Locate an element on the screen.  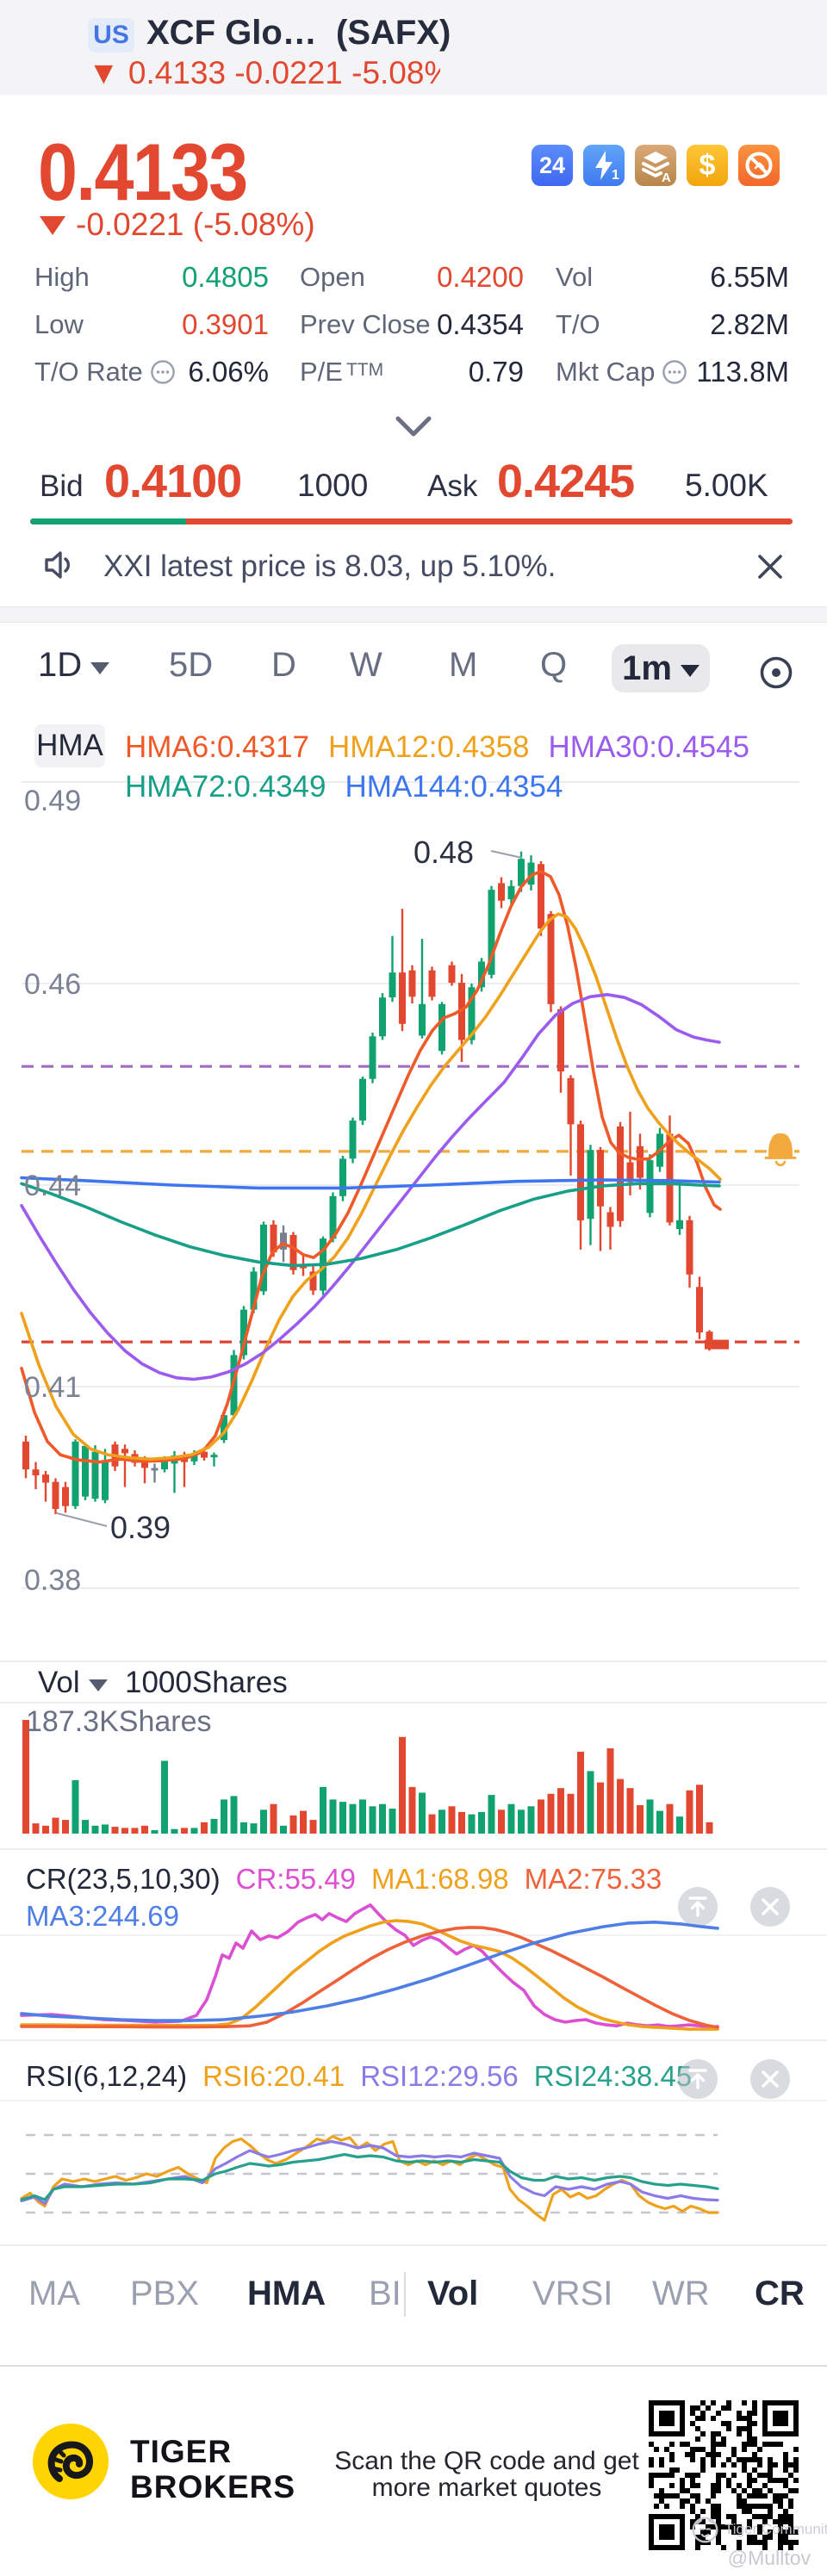
price-change-text: -0.0221 (-5.08%) is located at coordinates (195, 224).